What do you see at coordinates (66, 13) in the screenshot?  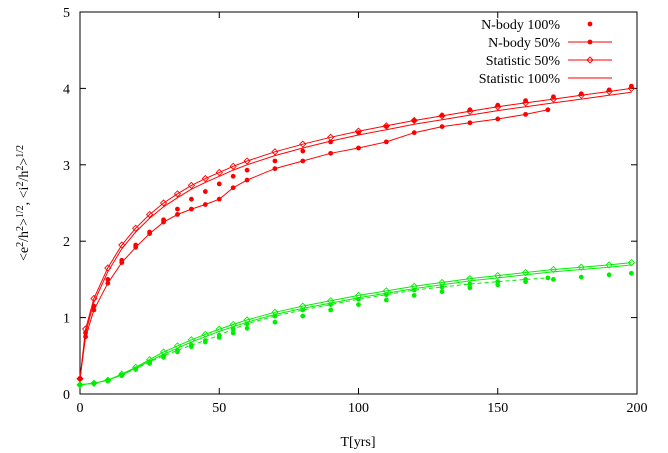 I see `y-tick-label-5: 5` at bounding box center [66, 13].